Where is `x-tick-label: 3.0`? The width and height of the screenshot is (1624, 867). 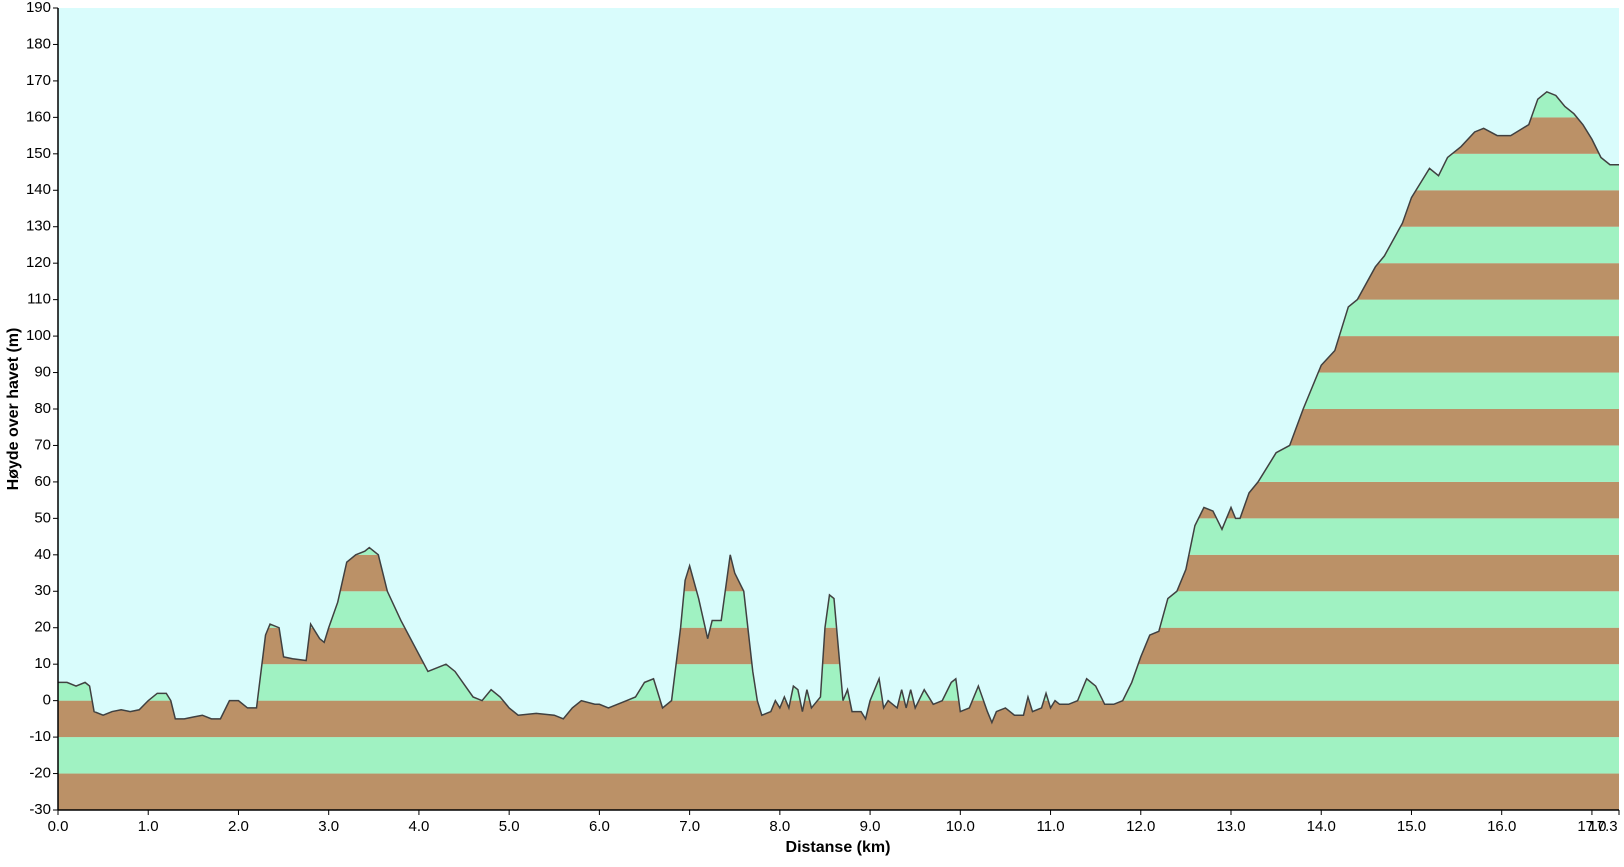
x-tick-label: 3.0 is located at coordinates (328, 826).